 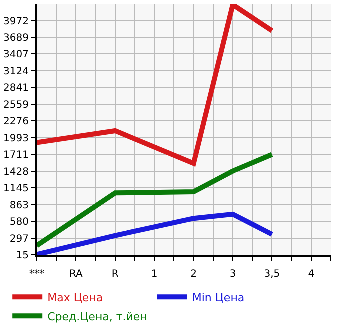 What do you see at coordinates (115, 274) in the screenshot?
I see `x-tick-label: R` at bounding box center [115, 274].